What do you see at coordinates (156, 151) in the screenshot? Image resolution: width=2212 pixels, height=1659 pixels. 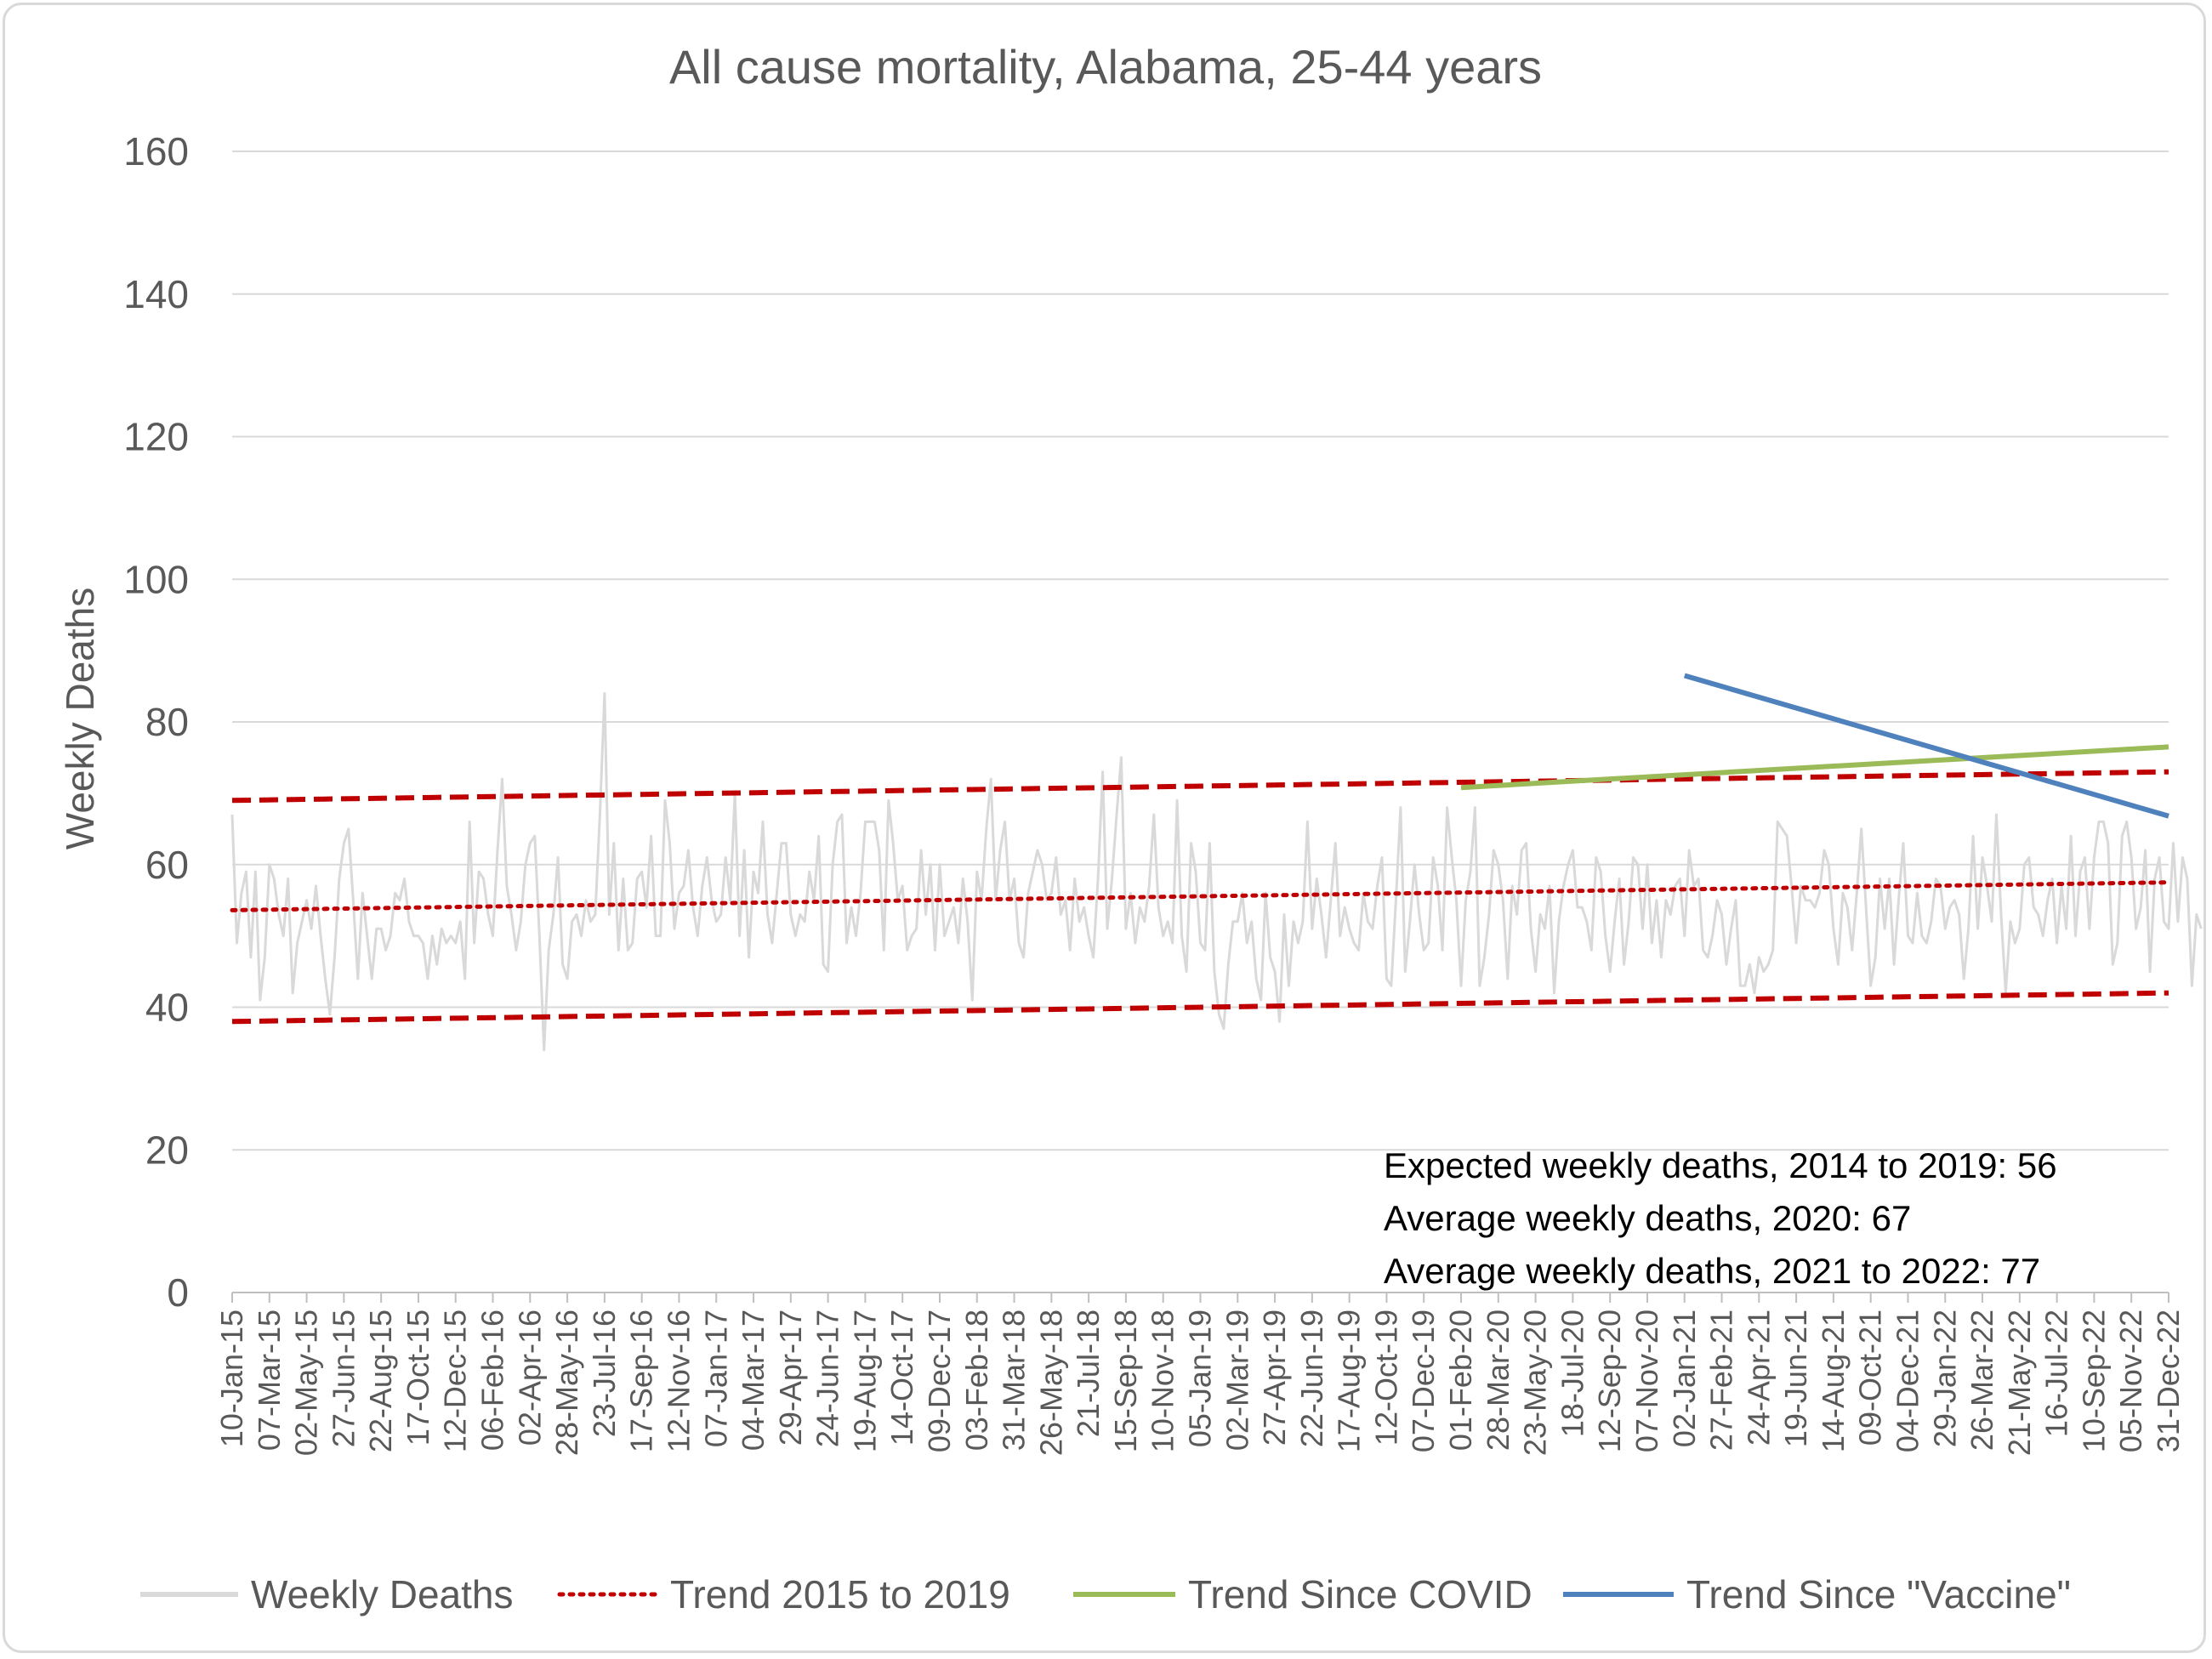 I see `y-tick-label: 160` at bounding box center [156, 151].